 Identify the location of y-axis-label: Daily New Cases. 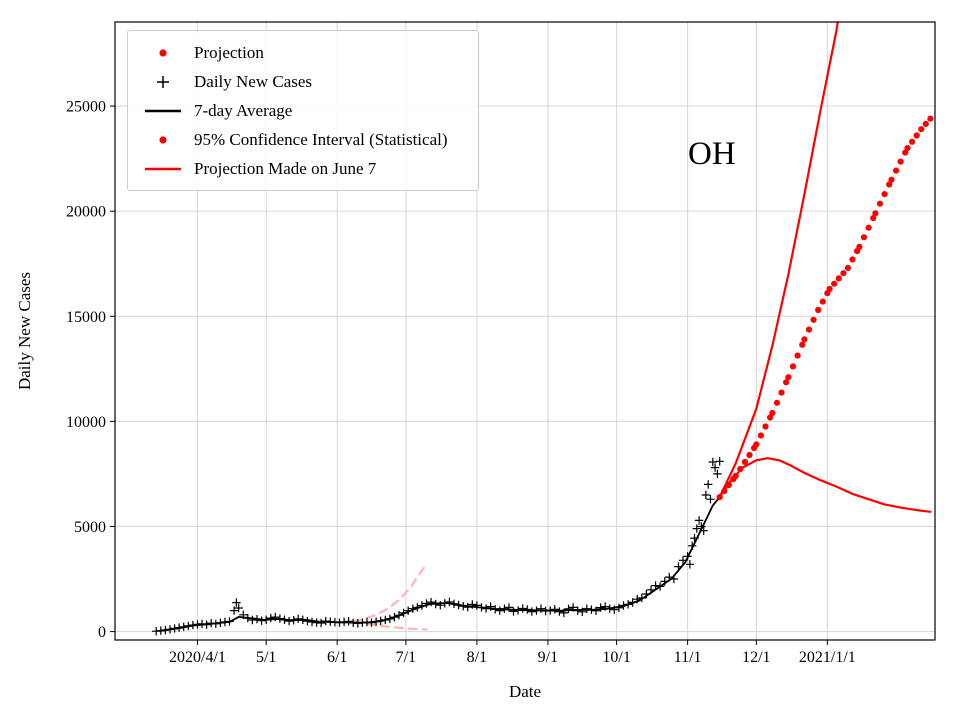
(24, 331).